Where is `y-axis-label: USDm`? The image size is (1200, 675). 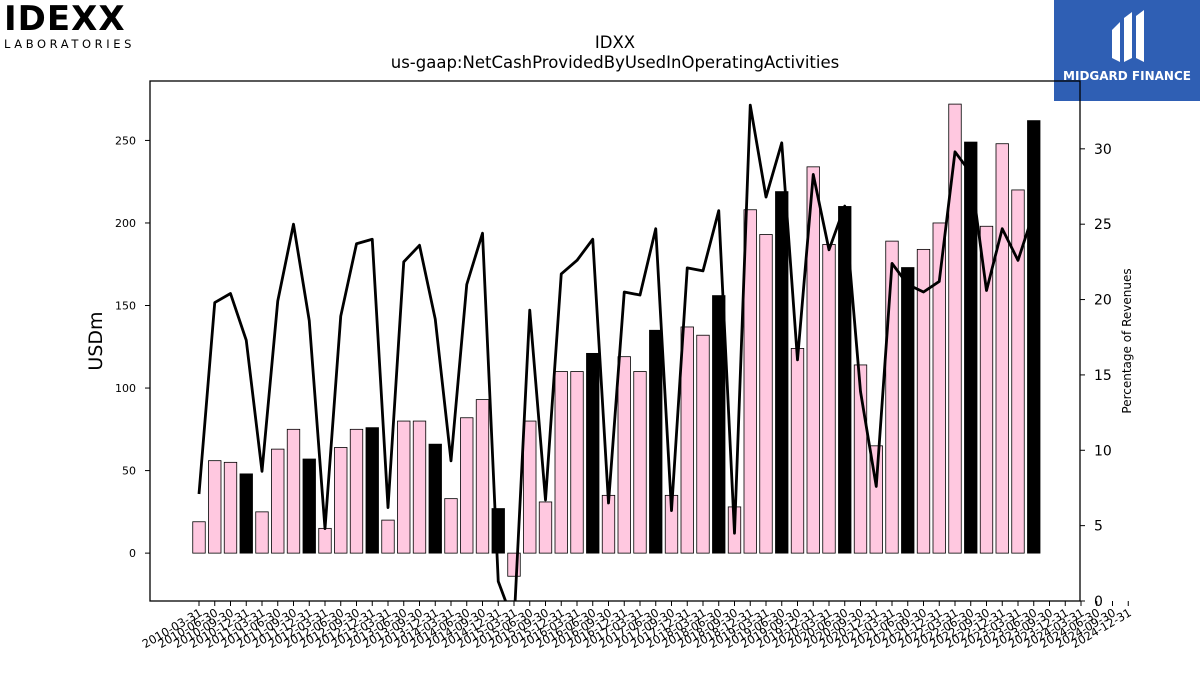
y-axis-label: USDm is located at coordinates (96, 340).